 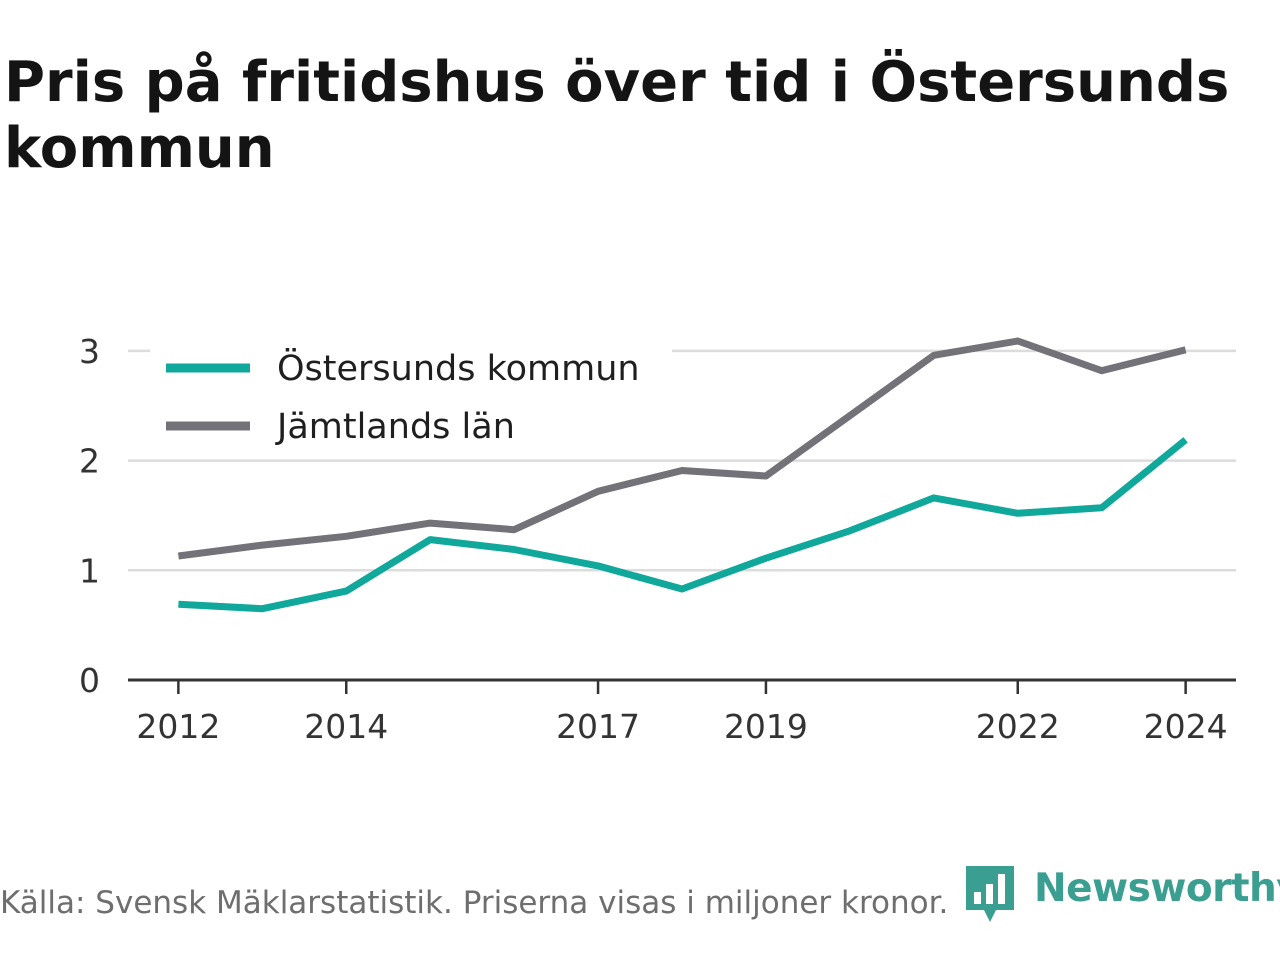 I want to click on y-tick-label: 1, so click(x=89, y=570).